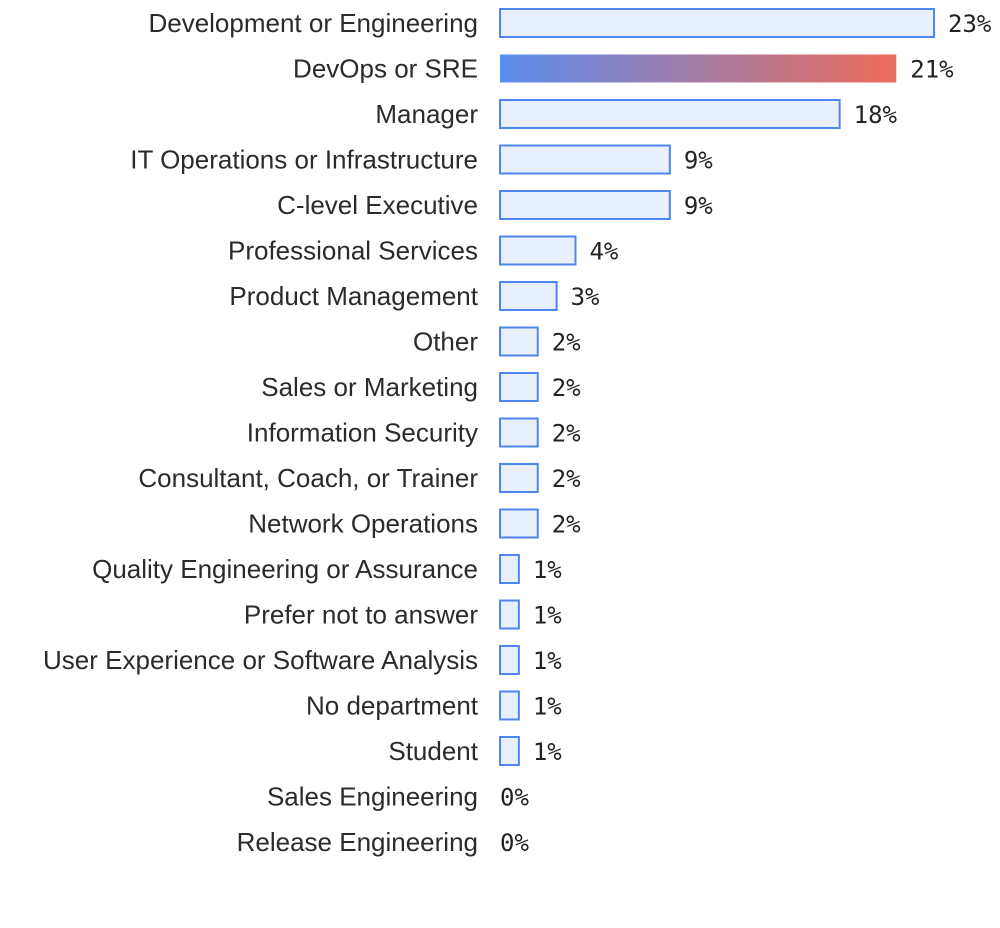  I want to click on value-label-sales-engineering: 0%, so click(514, 798).